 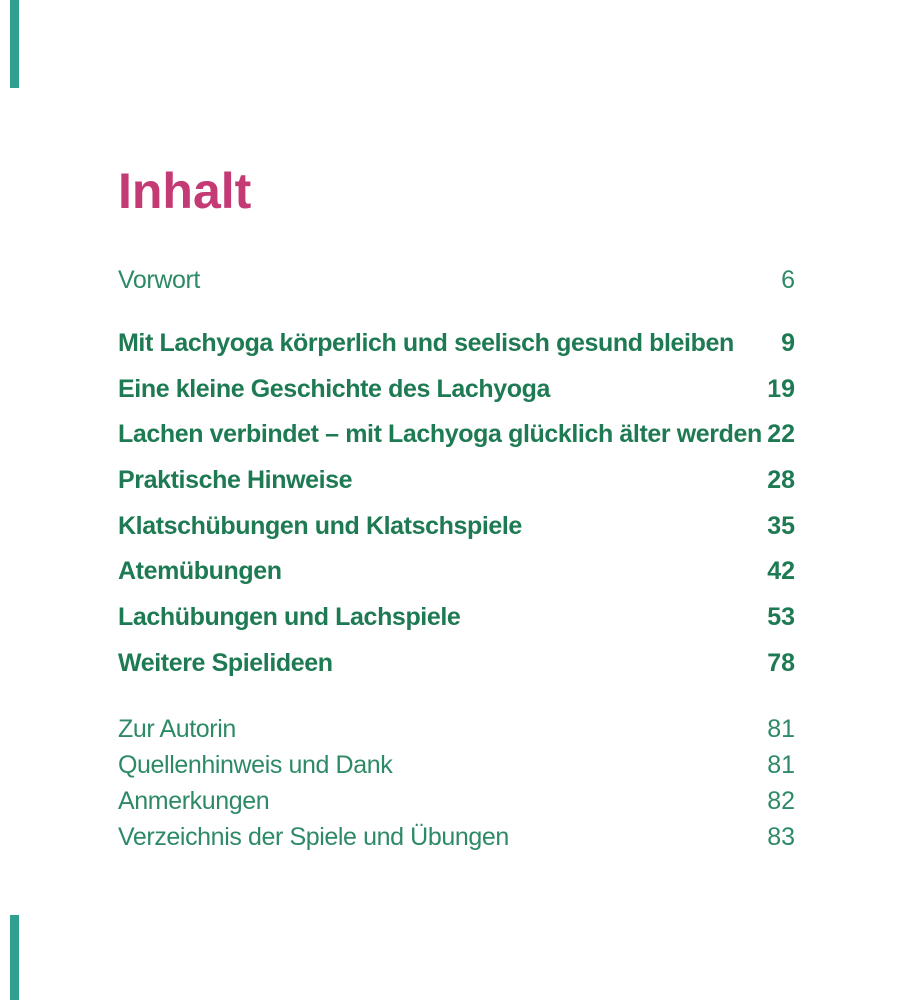 What do you see at coordinates (456, 480) in the screenshot?
I see `toc-entry: Praktische Hinweise 28` at bounding box center [456, 480].